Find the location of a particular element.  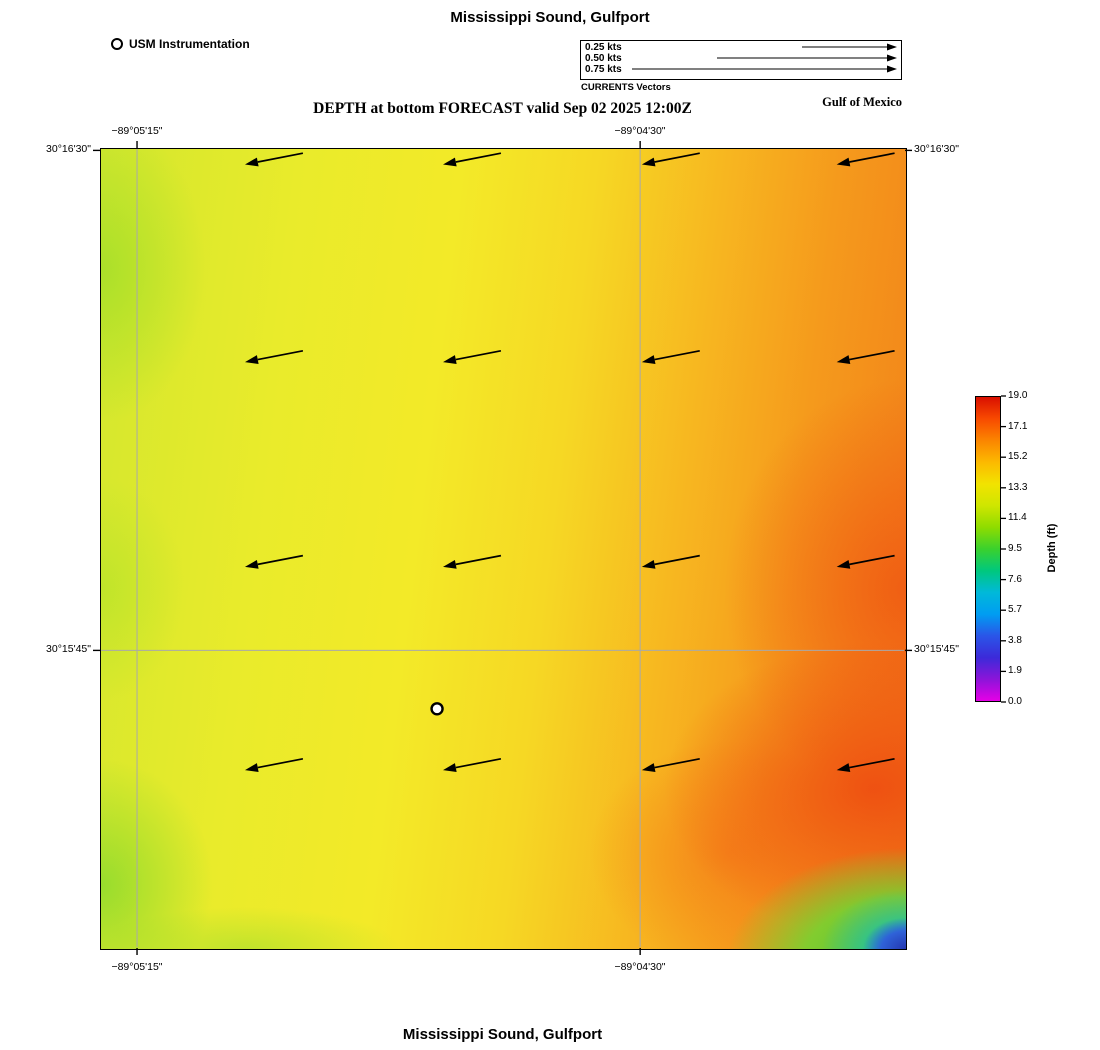

gulf-of-mexico-label: Gulf of Mexico is located at coordinates (862, 102).